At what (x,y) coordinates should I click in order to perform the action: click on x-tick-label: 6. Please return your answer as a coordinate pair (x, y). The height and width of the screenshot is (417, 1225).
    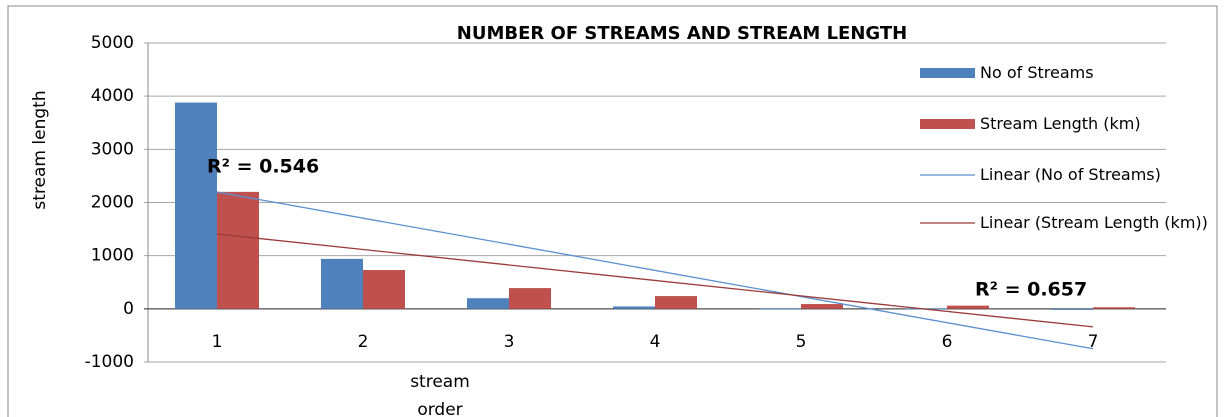
    Looking at the image, I should click on (947, 342).